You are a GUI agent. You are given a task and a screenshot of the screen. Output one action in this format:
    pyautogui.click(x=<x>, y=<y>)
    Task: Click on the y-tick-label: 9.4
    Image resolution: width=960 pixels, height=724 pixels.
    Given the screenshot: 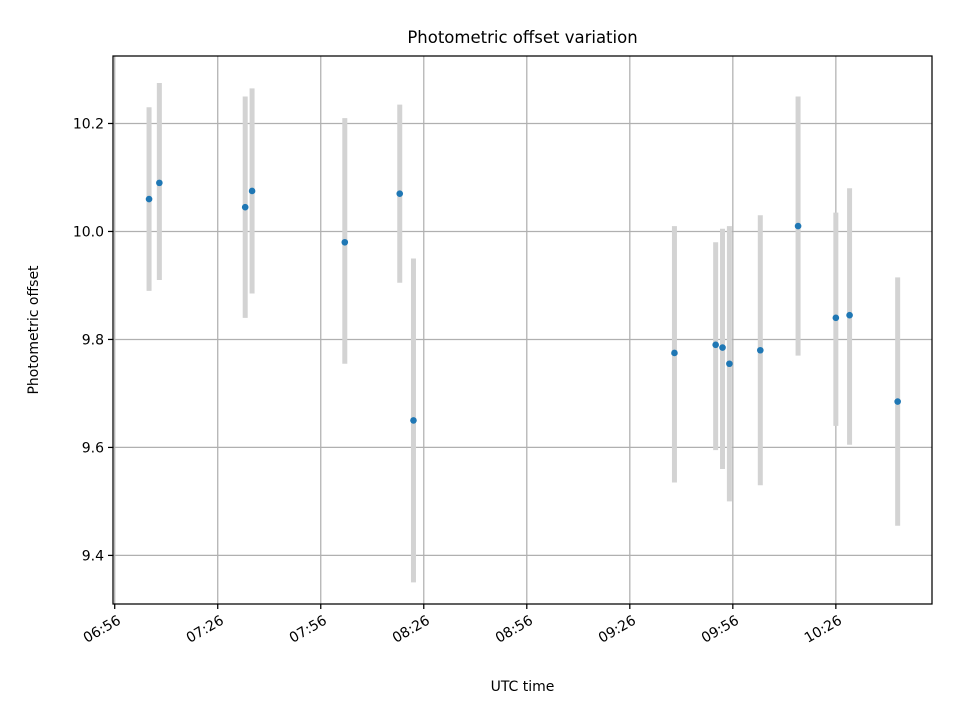 What is the action you would take?
    pyautogui.click(x=93, y=556)
    